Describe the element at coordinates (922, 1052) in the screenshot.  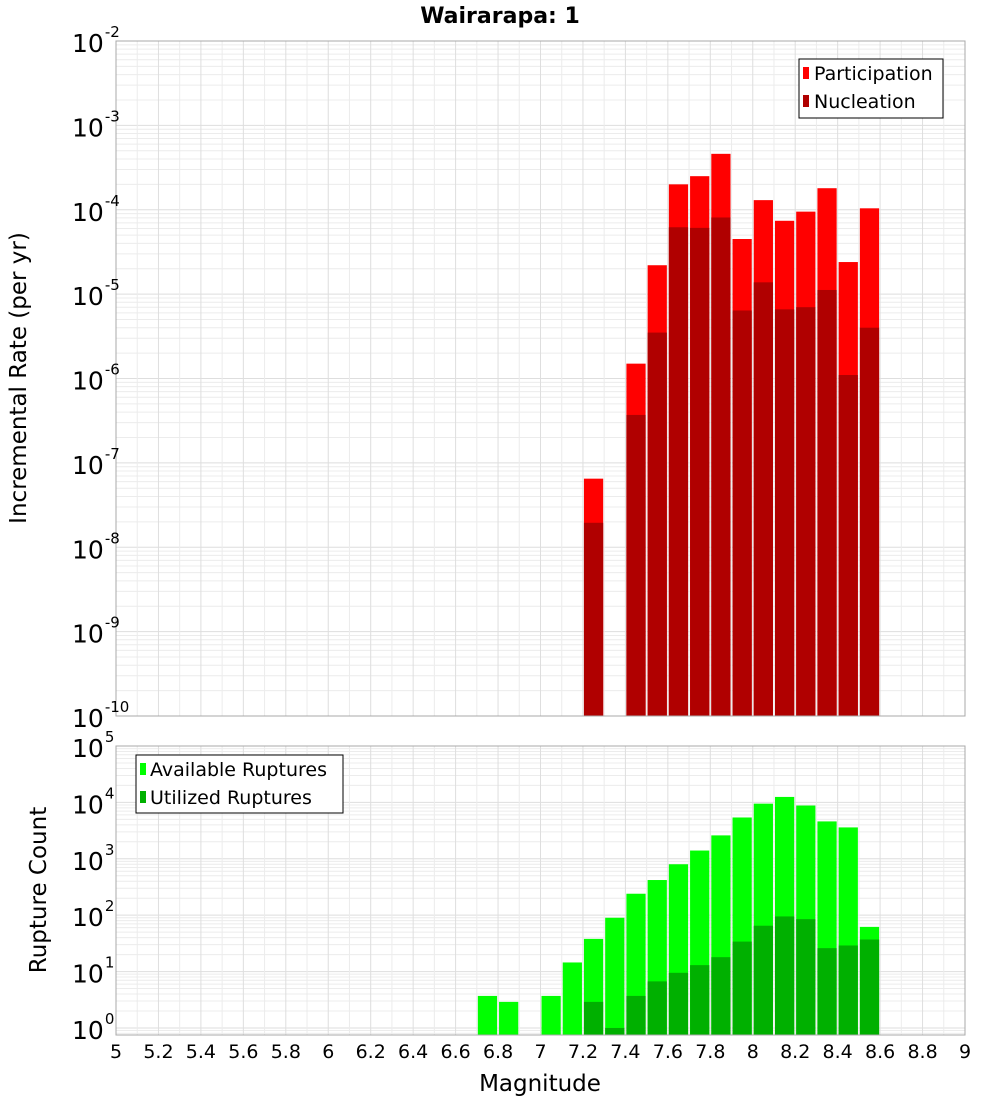
I see `x-tick-label: 8.8` at that location.